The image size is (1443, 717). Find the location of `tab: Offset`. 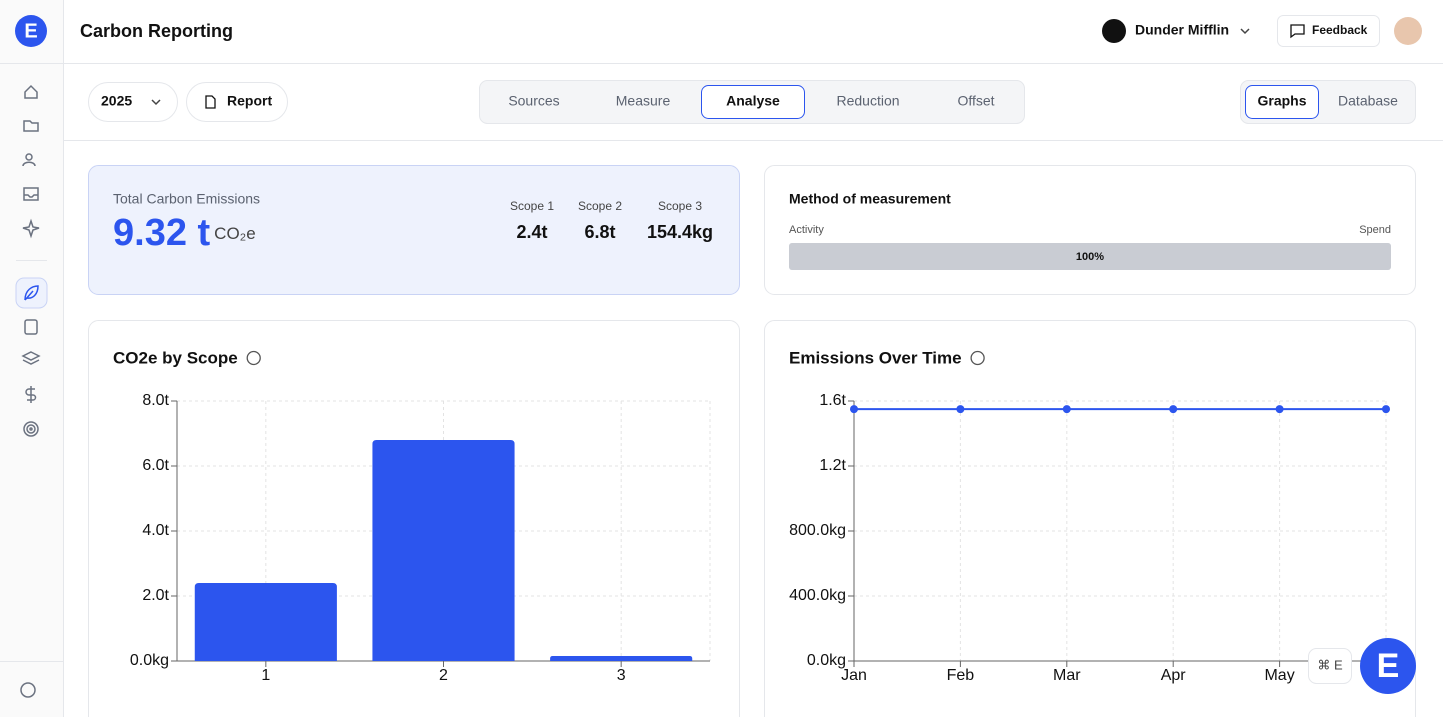

tab: Offset is located at coordinates (975, 101).